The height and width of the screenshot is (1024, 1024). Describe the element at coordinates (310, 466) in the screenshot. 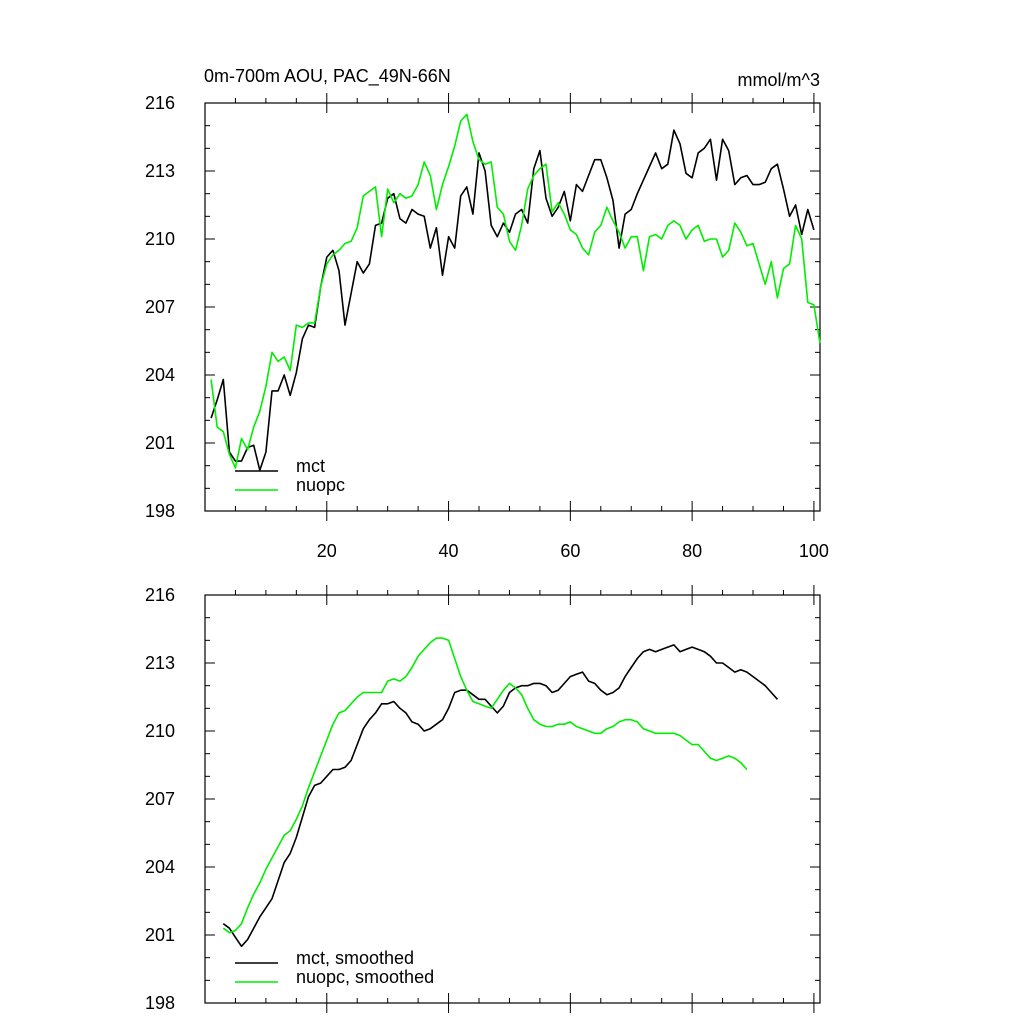

I see `legend-label: mct` at that location.